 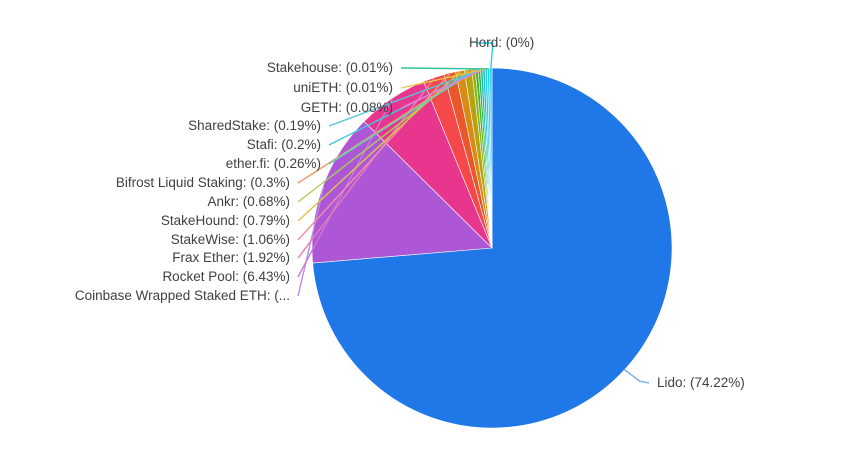 I want to click on pie-slice-label: ether.fi: (0.26%), so click(x=273, y=163).